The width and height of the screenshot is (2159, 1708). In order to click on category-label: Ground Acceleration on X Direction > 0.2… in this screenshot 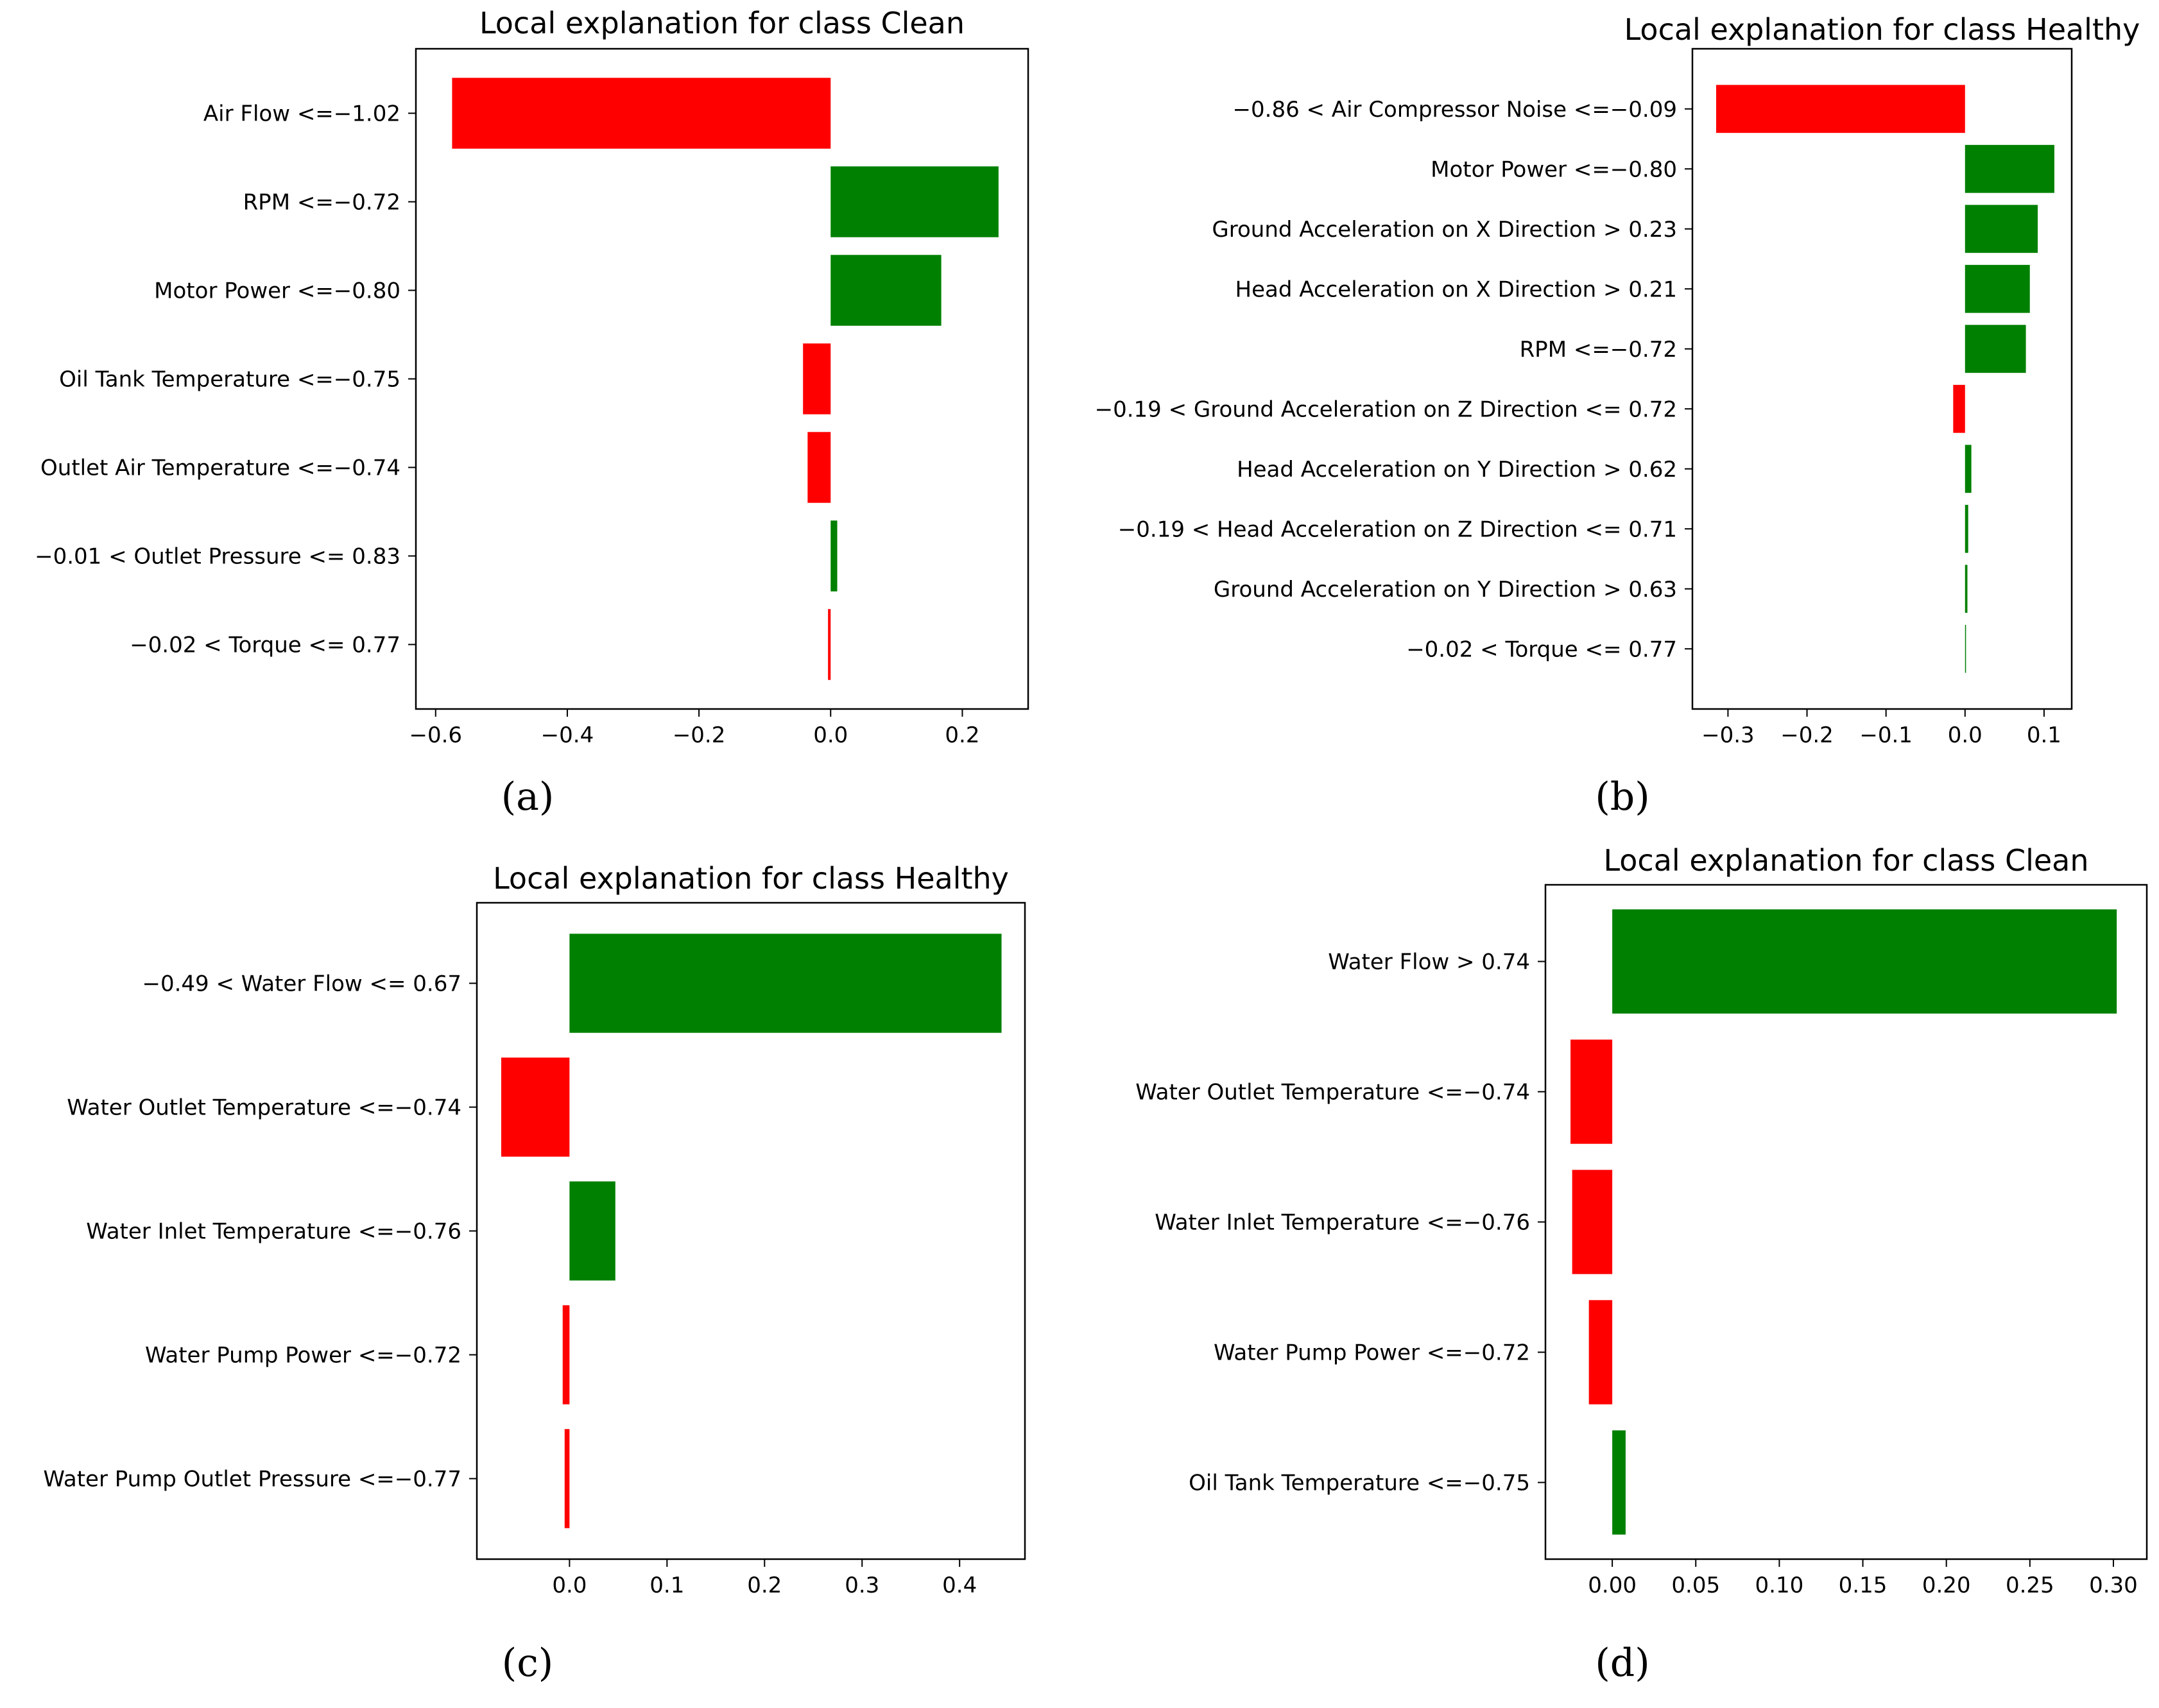, I will do `click(1444, 230)`.